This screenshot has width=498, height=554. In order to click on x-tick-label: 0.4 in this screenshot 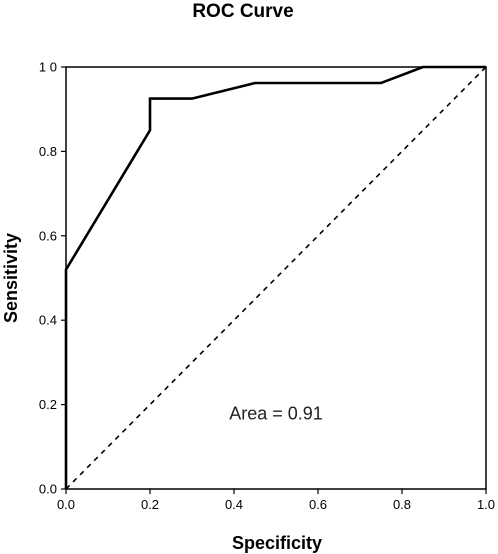, I will do `click(234, 504)`.